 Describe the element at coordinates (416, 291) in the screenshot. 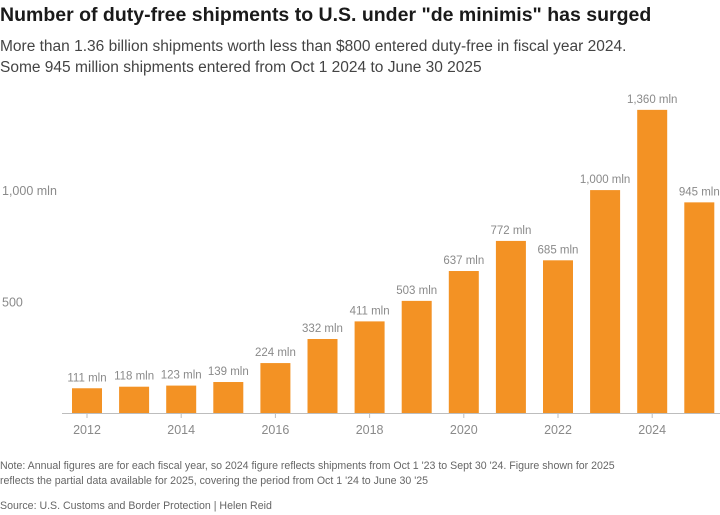

I see `data-label: 503 mln` at that location.